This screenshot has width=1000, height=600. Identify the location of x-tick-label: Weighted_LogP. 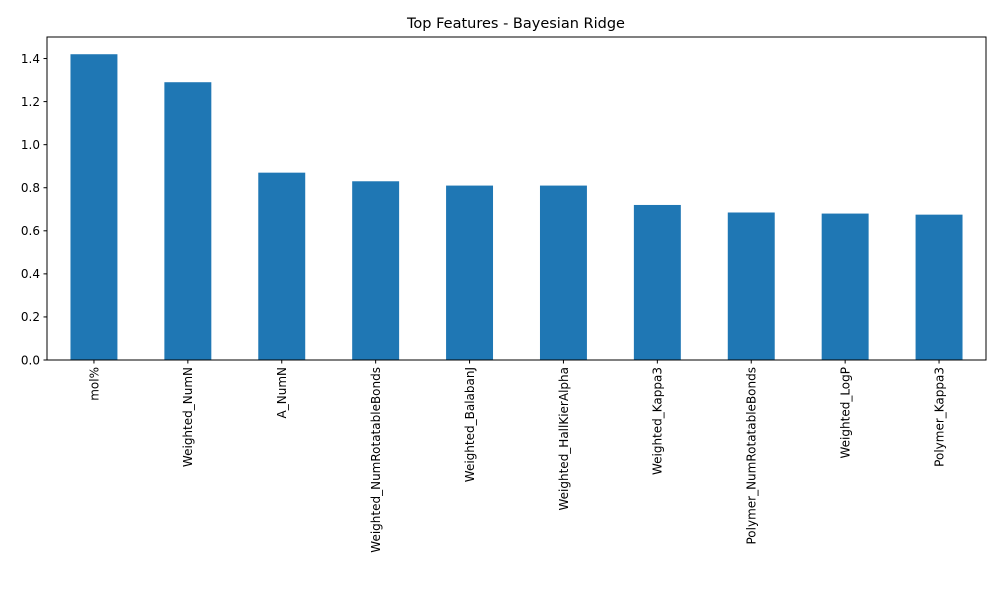
(845, 412).